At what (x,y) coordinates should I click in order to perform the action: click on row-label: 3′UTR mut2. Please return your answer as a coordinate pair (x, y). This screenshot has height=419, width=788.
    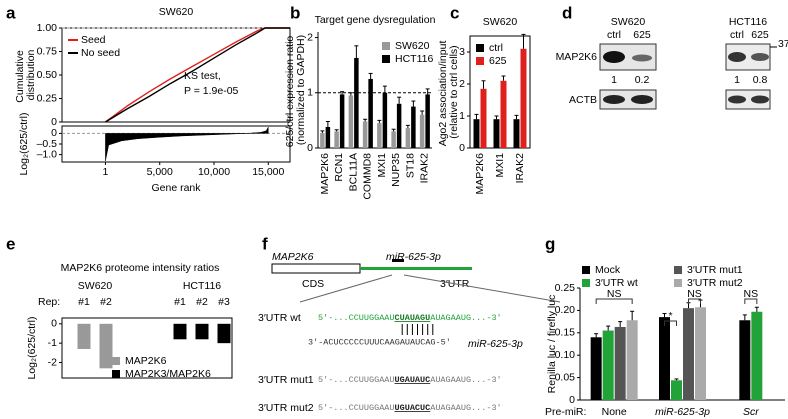
    Looking at the image, I should click on (286, 408).